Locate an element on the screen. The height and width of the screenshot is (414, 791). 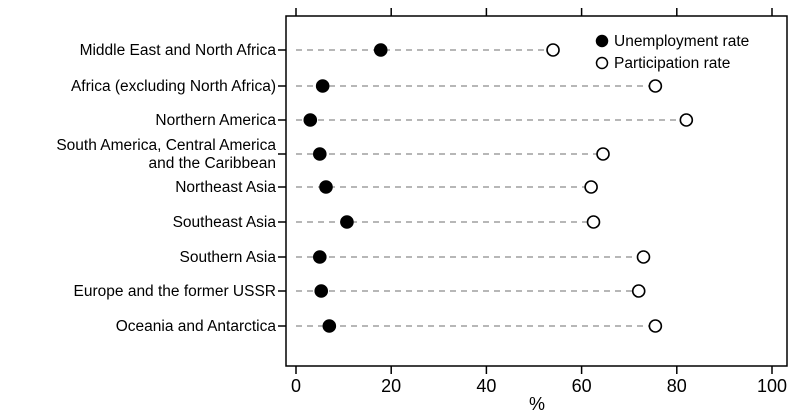
category-label: Southern Asia is located at coordinates (227, 257).